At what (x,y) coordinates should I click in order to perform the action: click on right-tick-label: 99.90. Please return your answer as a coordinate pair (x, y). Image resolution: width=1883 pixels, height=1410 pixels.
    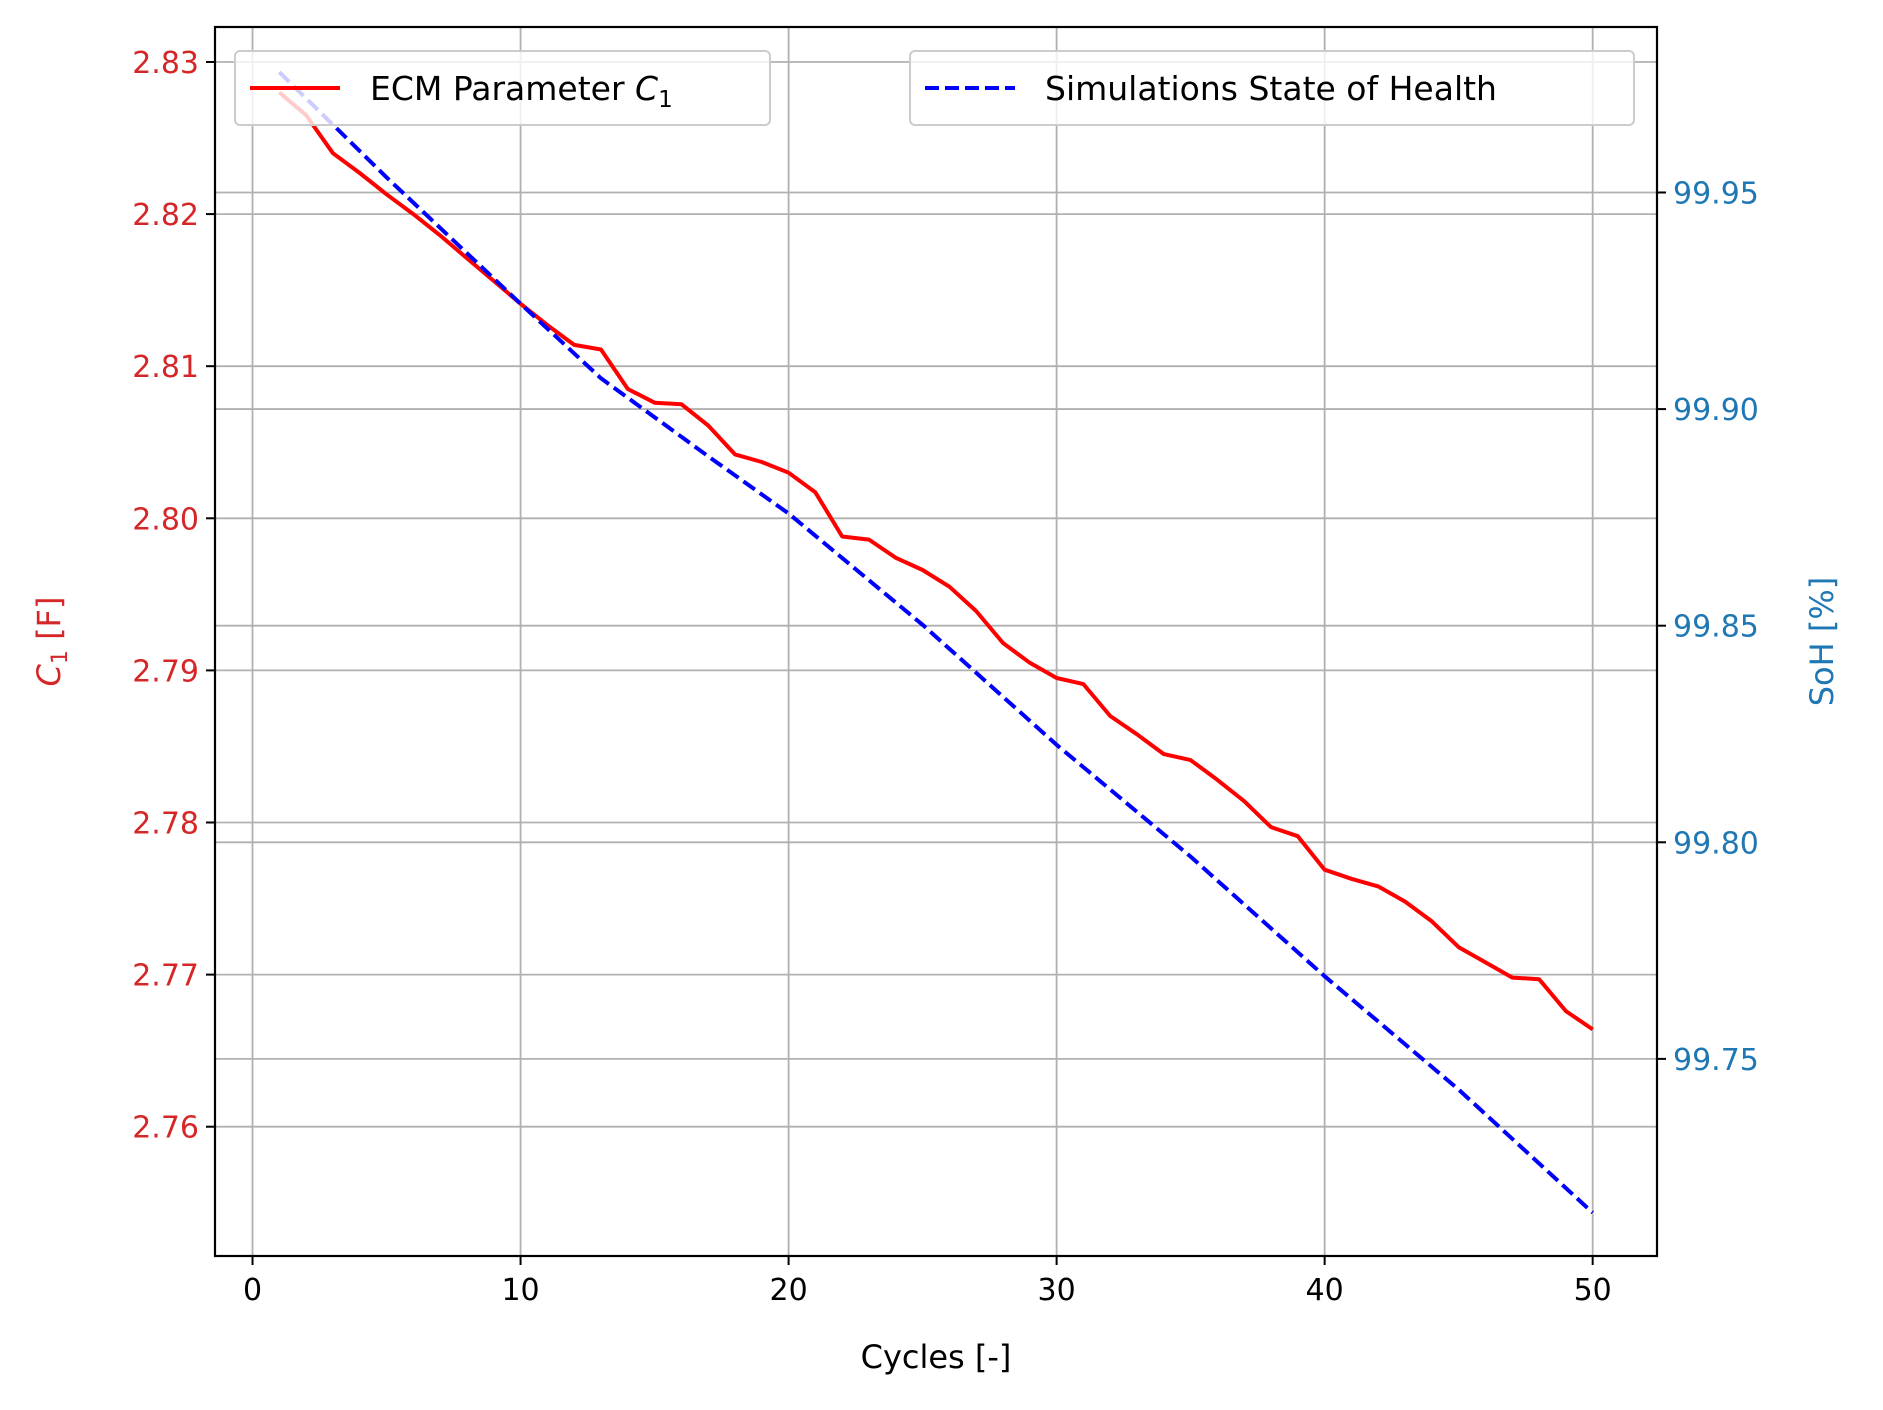
    Looking at the image, I should click on (1716, 410).